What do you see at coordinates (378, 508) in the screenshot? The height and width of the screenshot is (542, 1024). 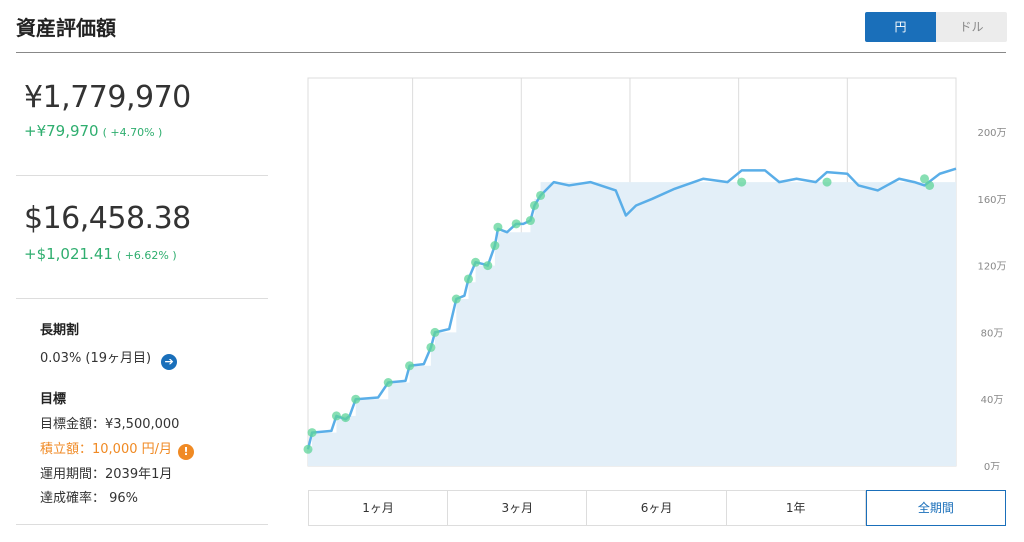 I see `range-tab: 1ヶ月` at bounding box center [378, 508].